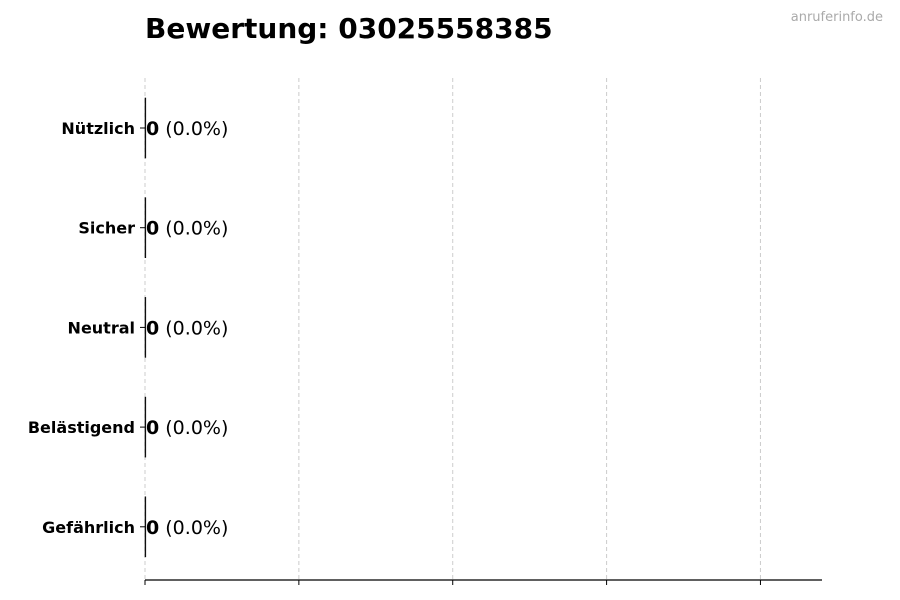  I want to click on y-tick-label: Nützlich, so click(98, 128).